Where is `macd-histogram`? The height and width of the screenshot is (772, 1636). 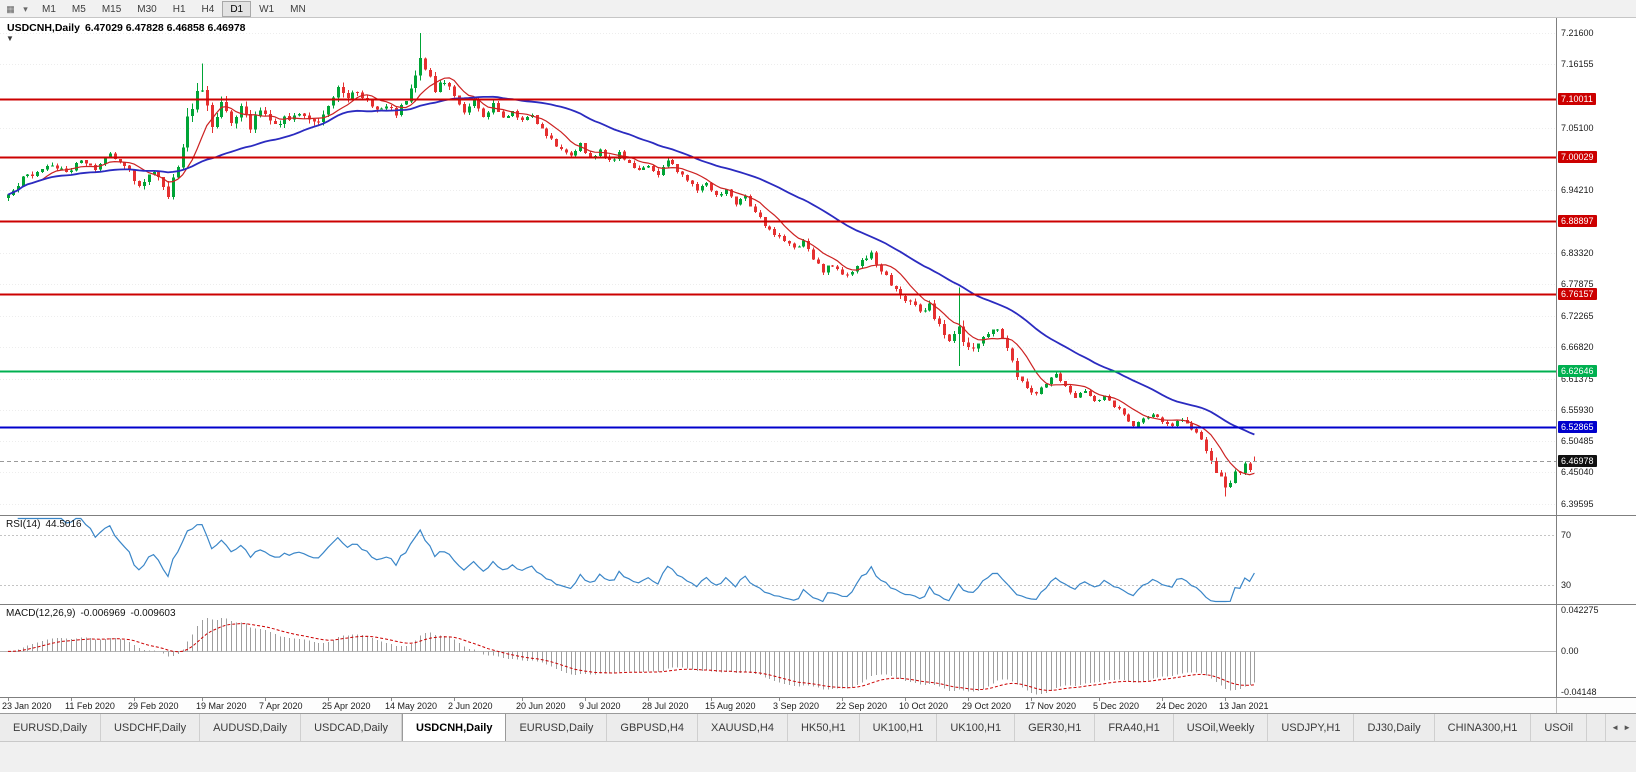 macd-histogram is located at coordinates (631, 656).